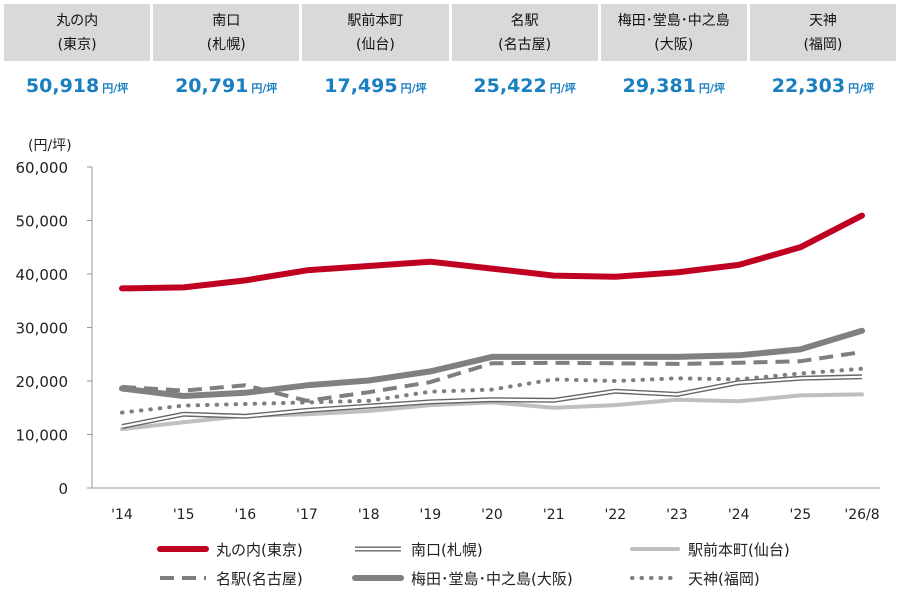 Image resolution: width=900 pixels, height=601 pixels. I want to click on legend-item: 名駅(名古屋), so click(231, 579).